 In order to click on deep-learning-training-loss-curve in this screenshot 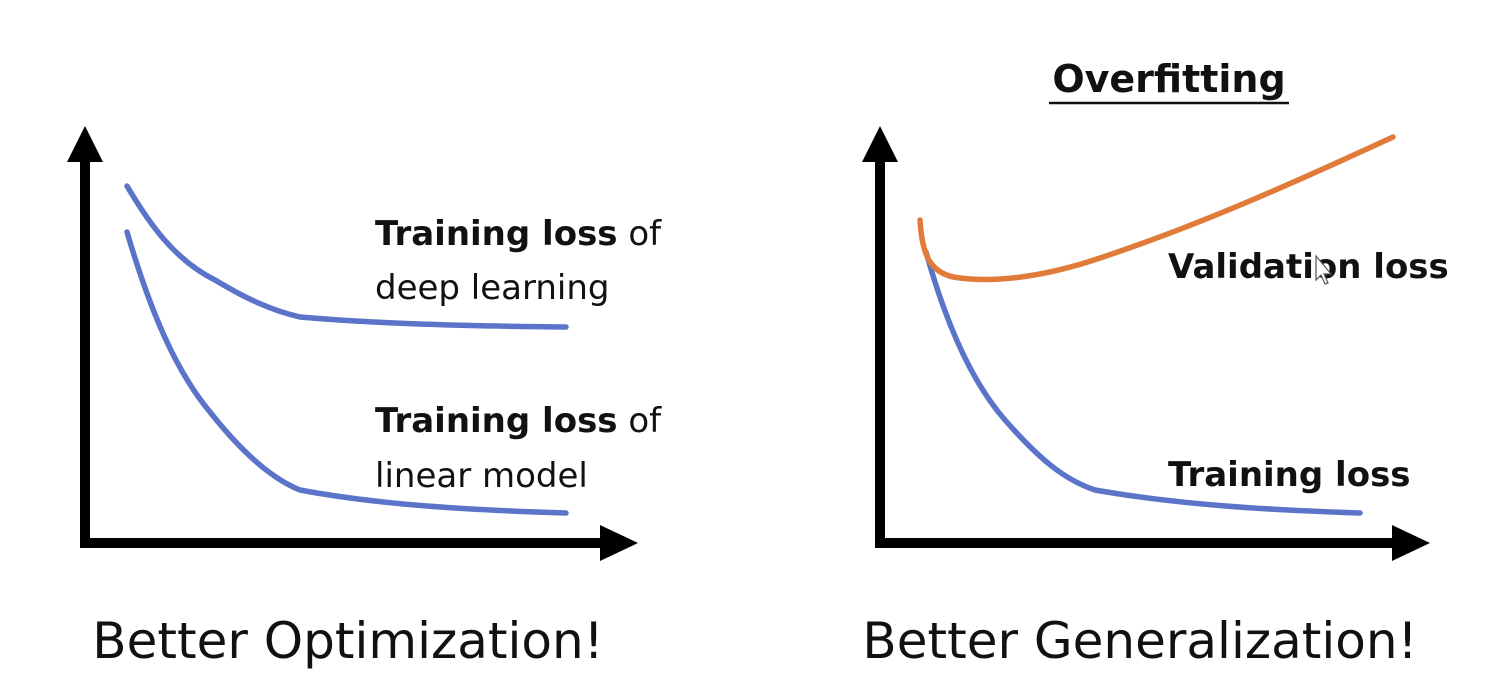, I will do `click(346, 256)`.